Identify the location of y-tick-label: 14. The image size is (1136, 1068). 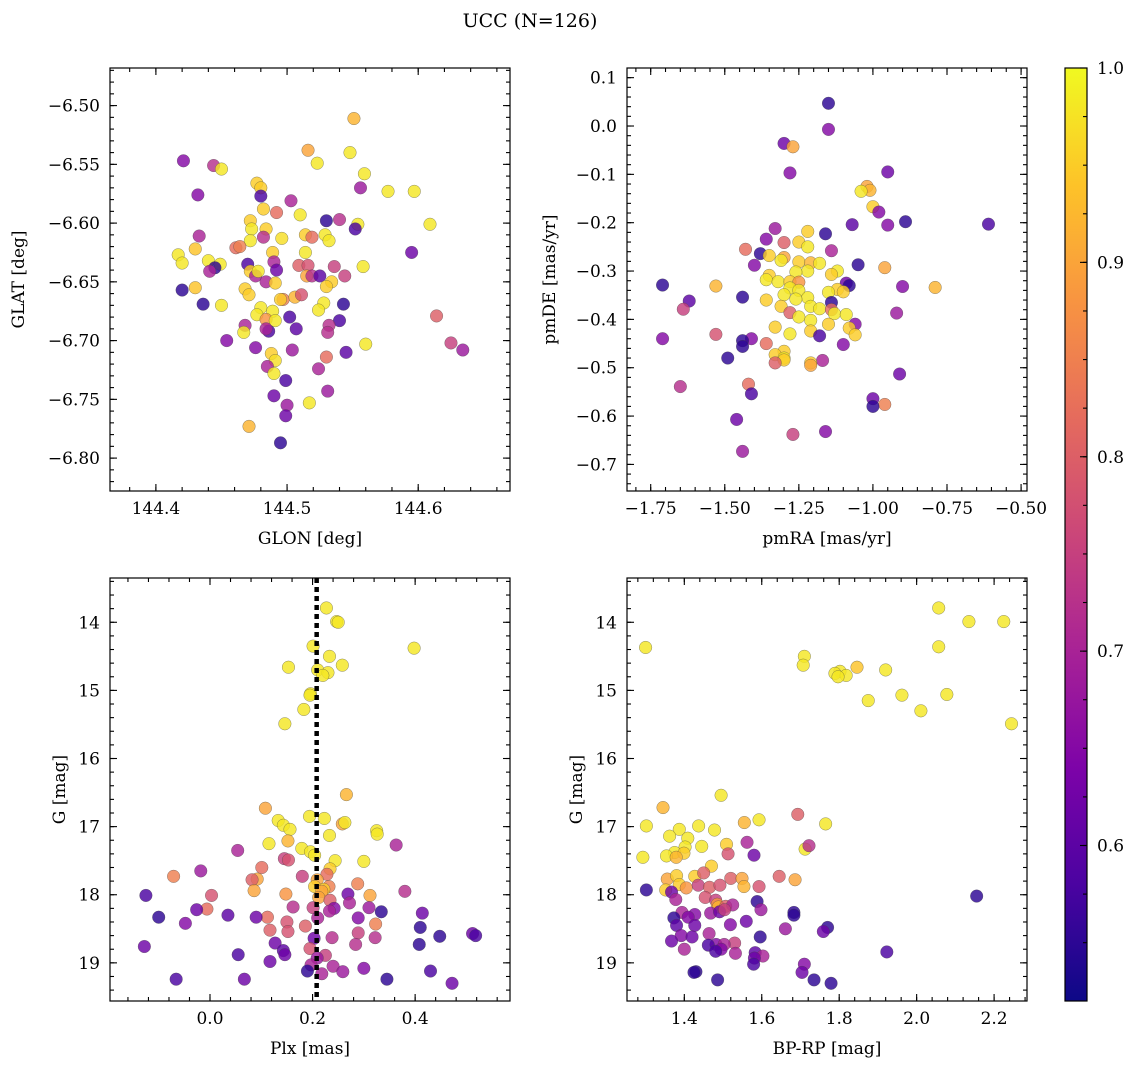
(89, 623).